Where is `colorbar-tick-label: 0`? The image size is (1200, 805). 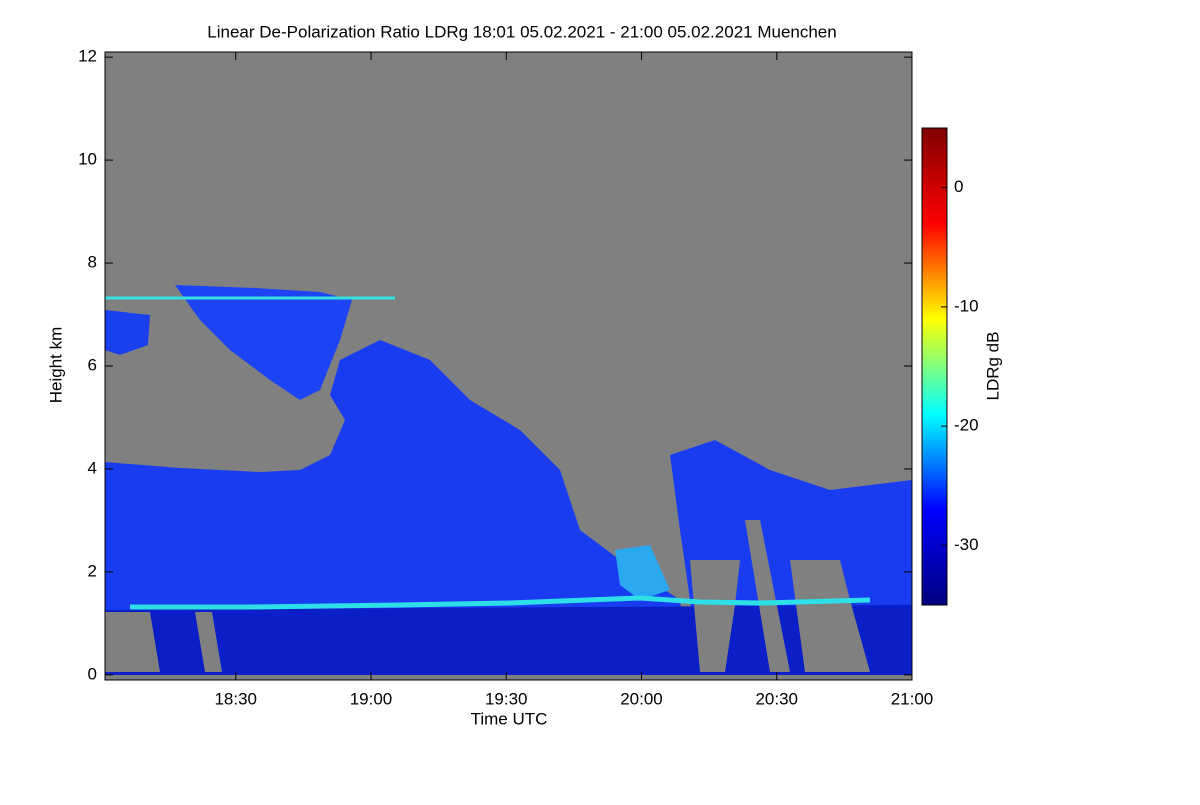
colorbar-tick-label: 0 is located at coordinates (958, 186).